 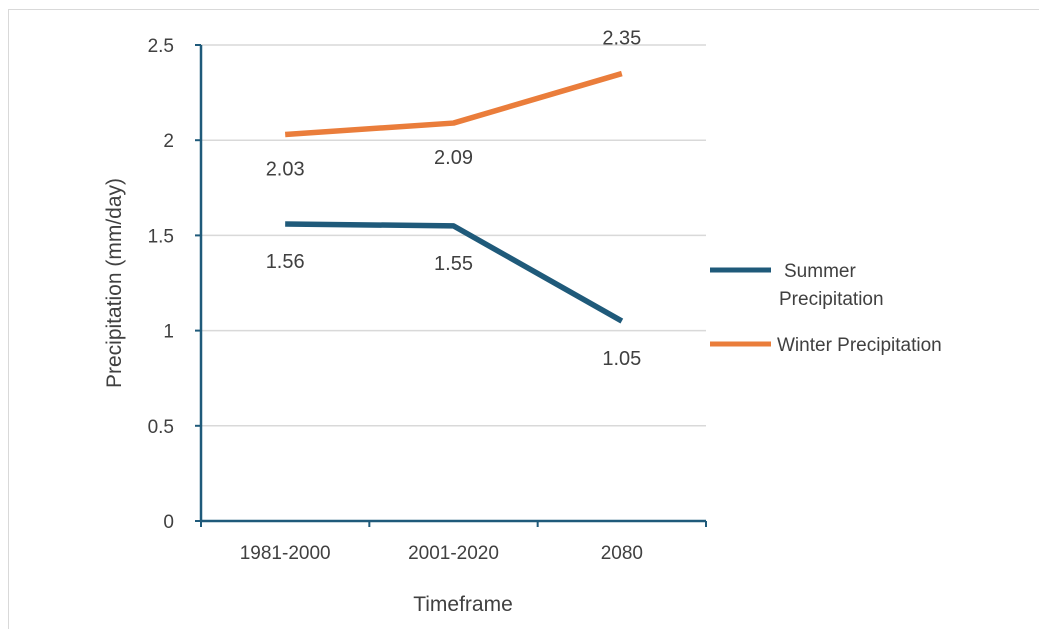 What do you see at coordinates (622, 553) in the screenshot?
I see `x-tick-label: 2080` at bounding box center [622, 553].